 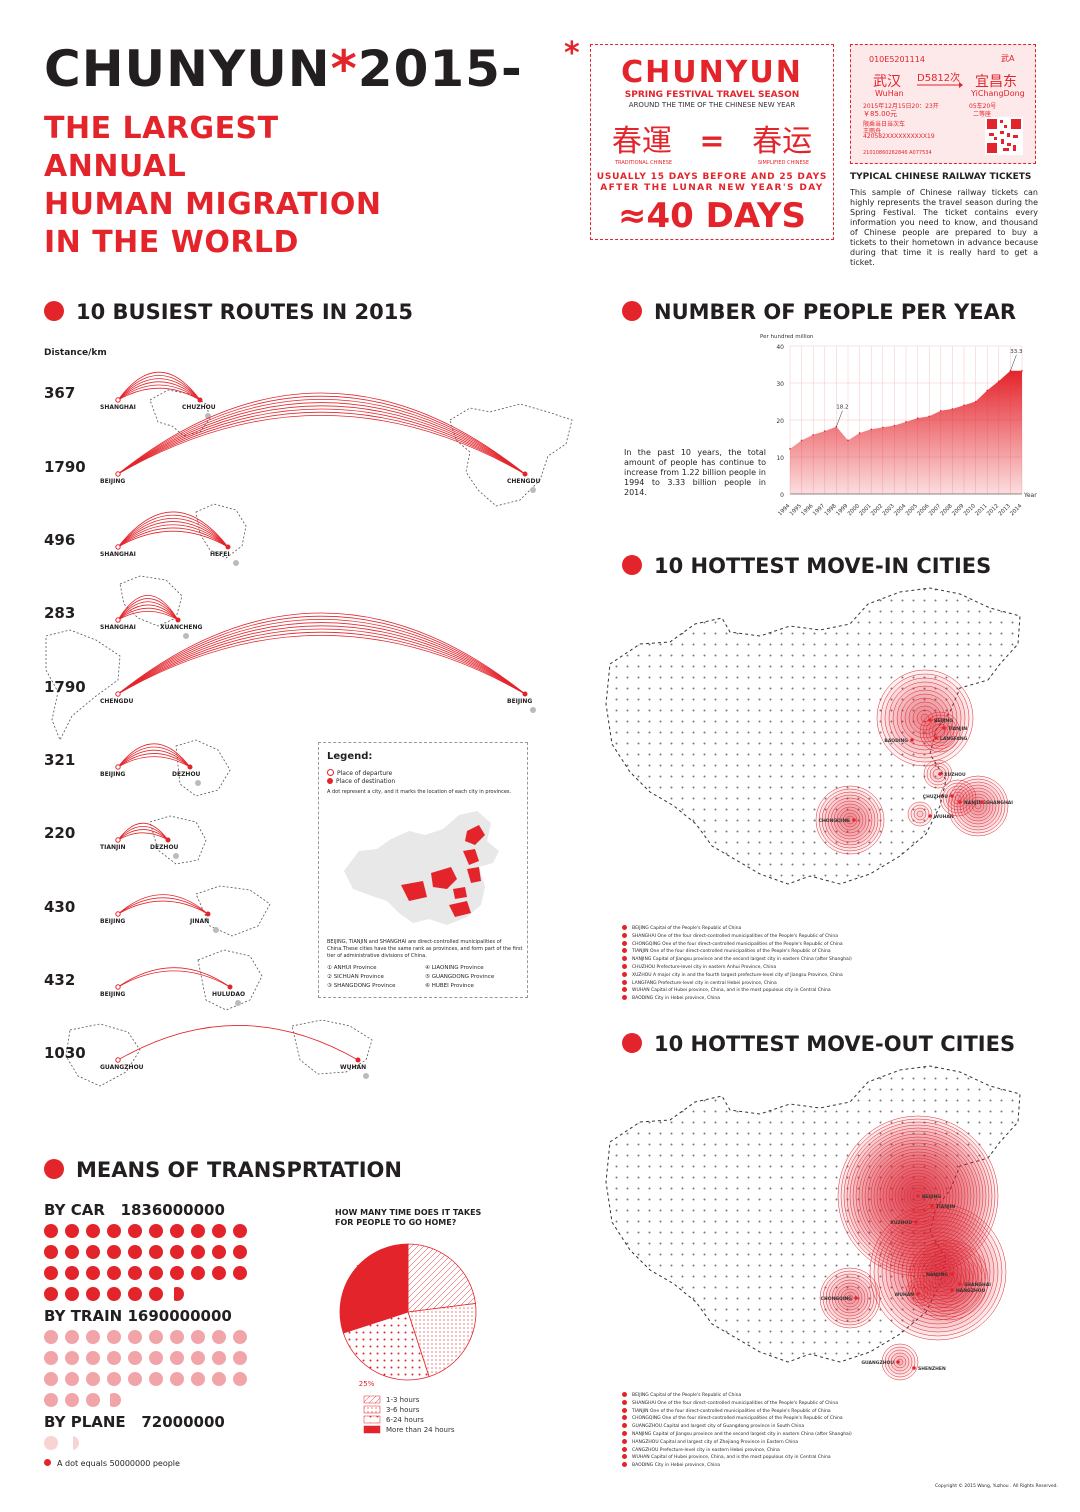 What do you see at coordinates (457, 968) in the screenshot?
I see `province-label: LIAONING Province` at bounding box center [457, 968].